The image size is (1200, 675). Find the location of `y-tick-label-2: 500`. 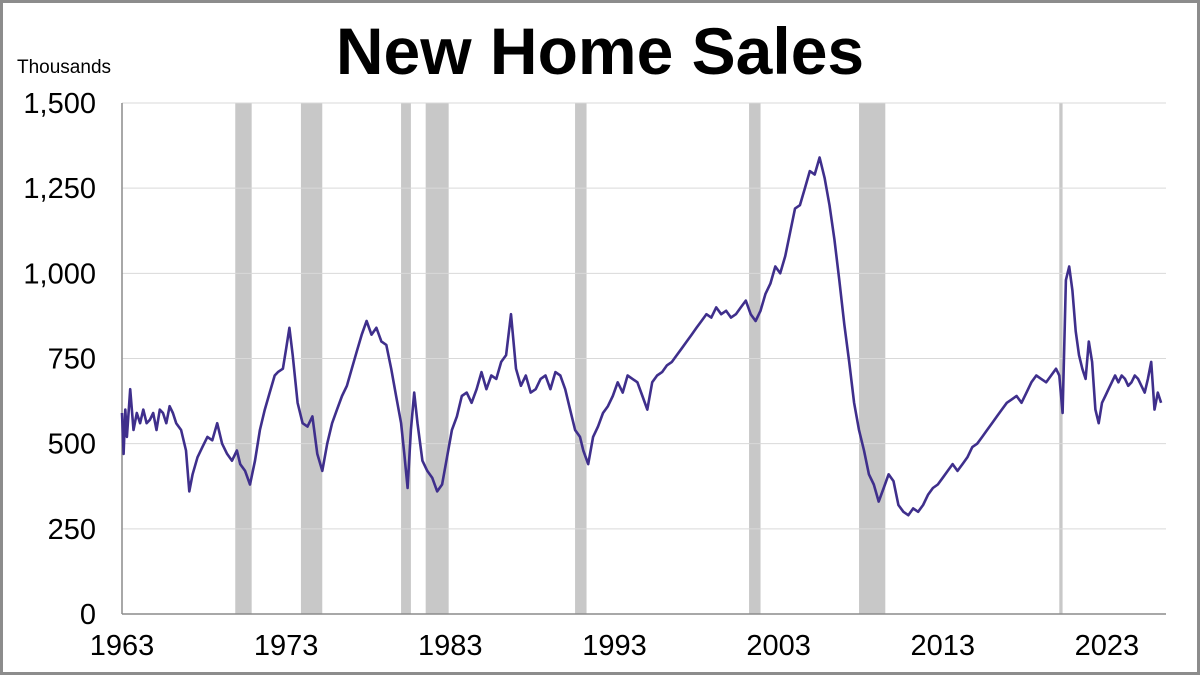

y-tick-label-2: 500 is located at coordinates (72, 445).